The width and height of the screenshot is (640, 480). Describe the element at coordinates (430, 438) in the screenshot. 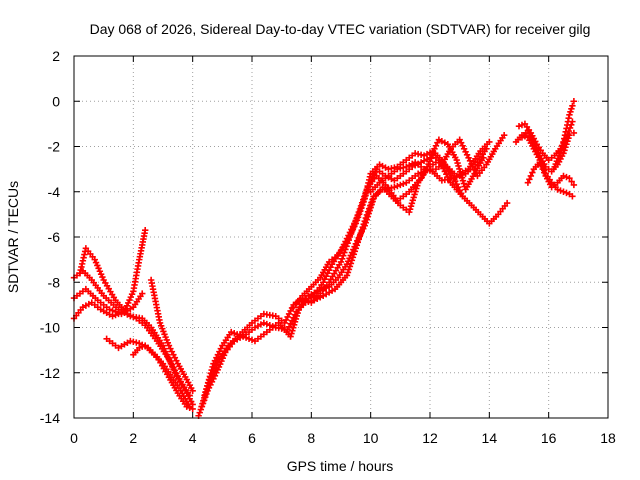

I see `x-tick-label: 12` at that location.